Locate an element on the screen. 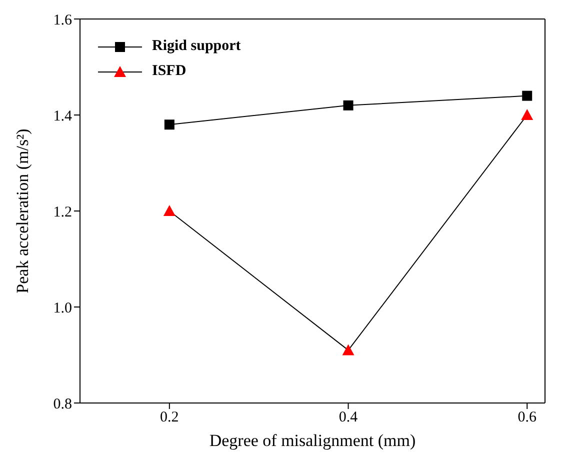  legend-label: ISFD is located at coordinates (169, 71).